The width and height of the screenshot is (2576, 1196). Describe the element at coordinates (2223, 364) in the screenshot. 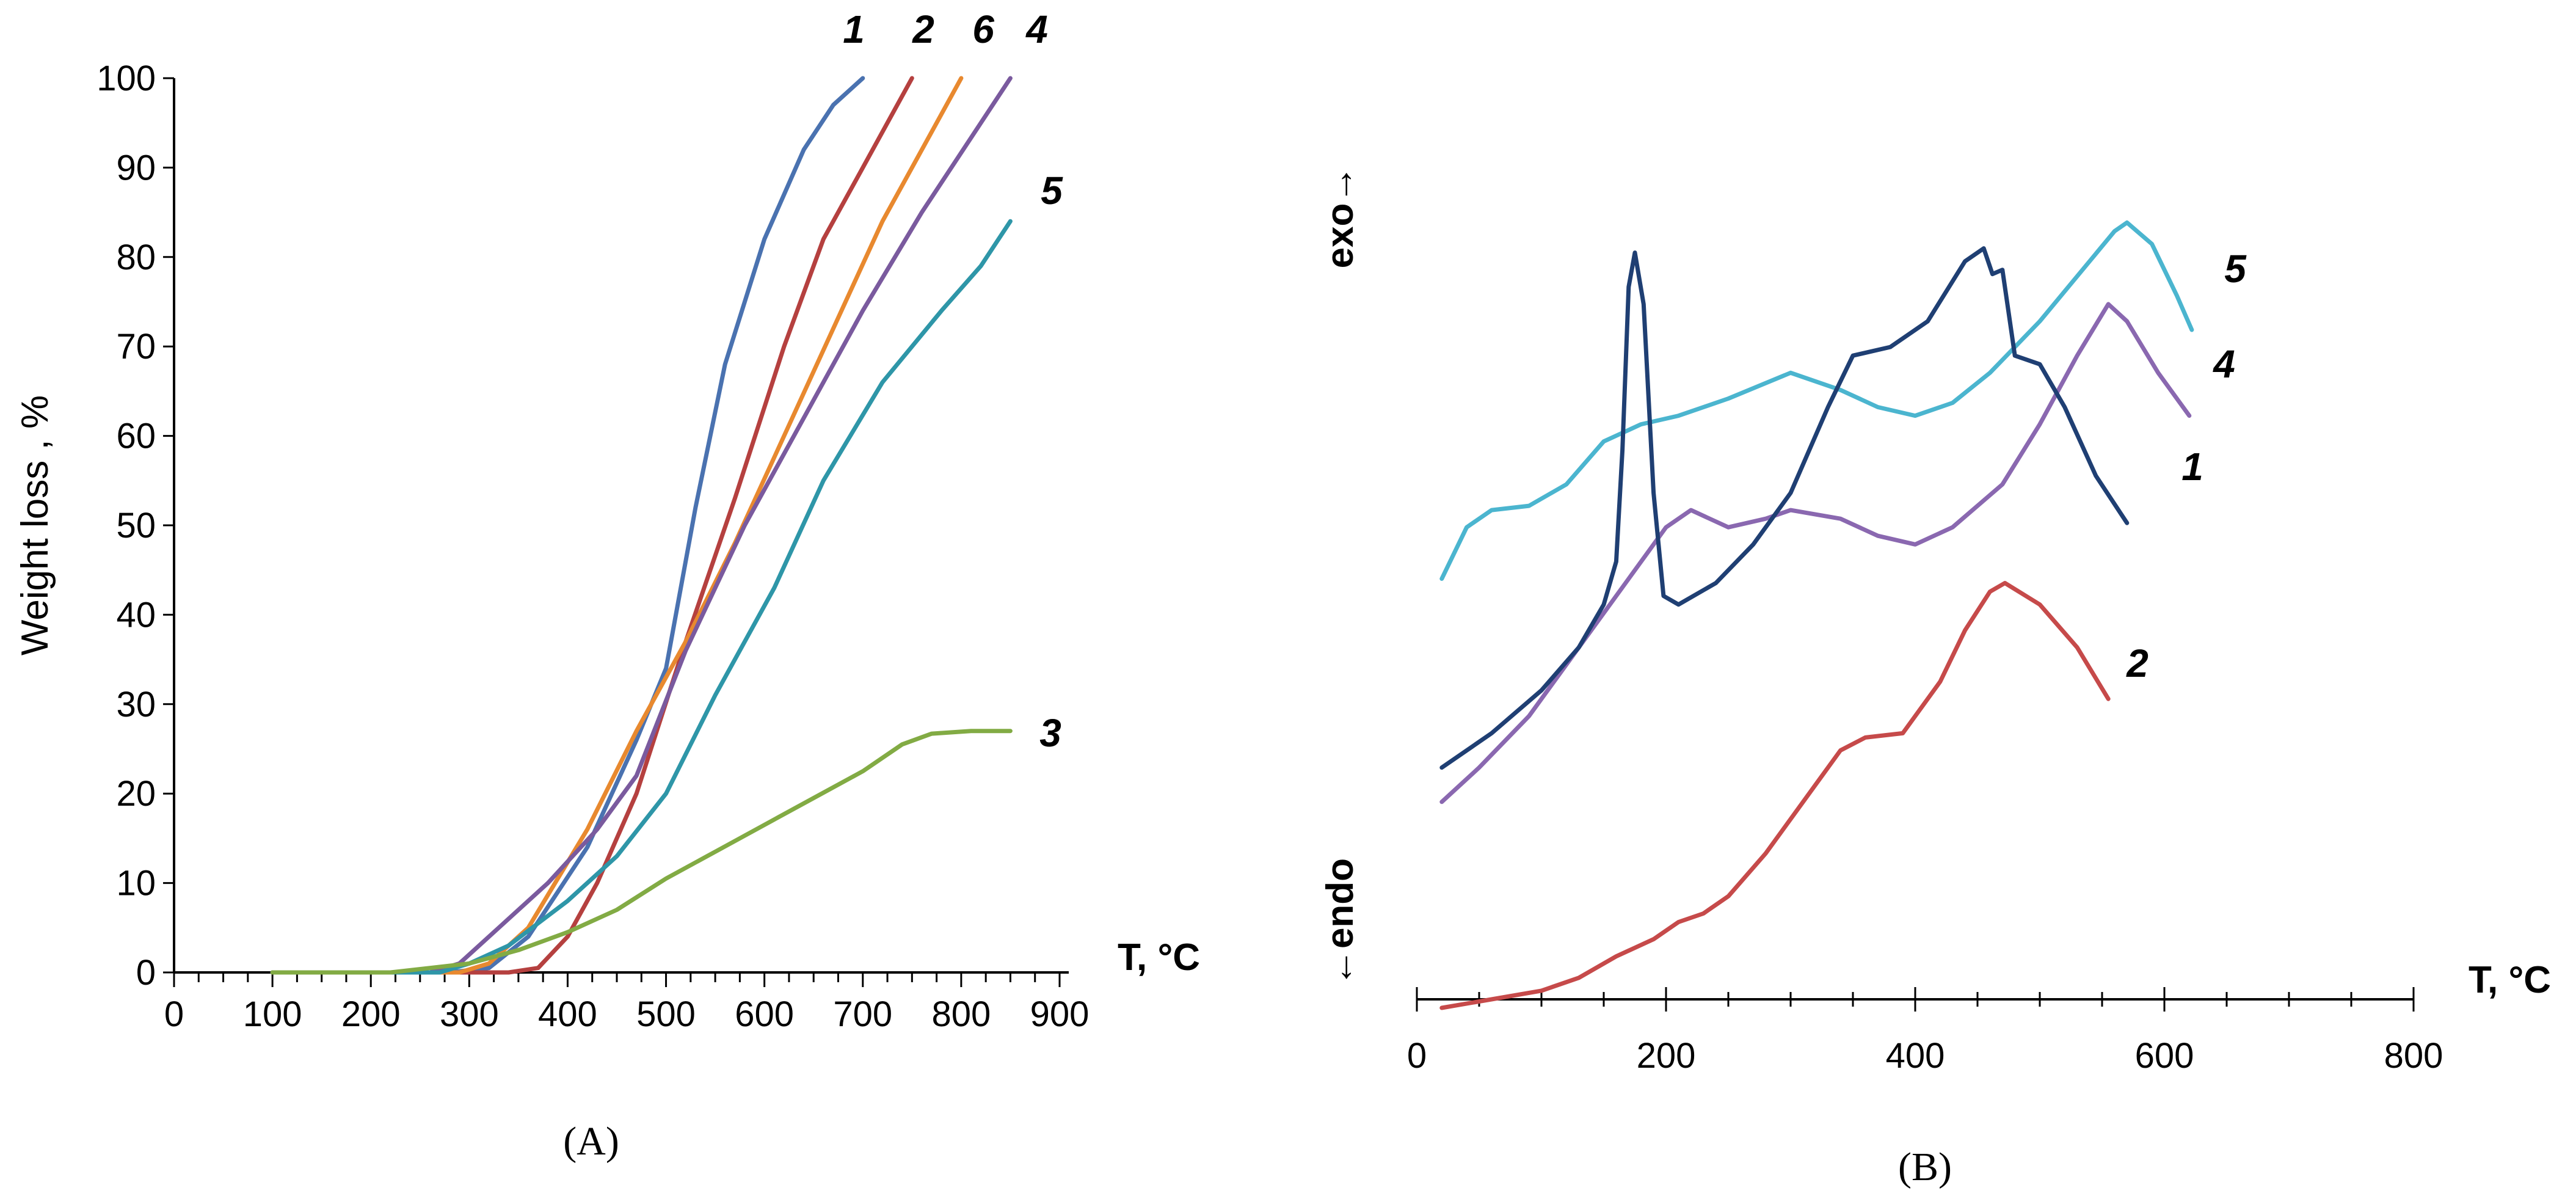

I see `panel-b-curve-label-4: 4` at that location.